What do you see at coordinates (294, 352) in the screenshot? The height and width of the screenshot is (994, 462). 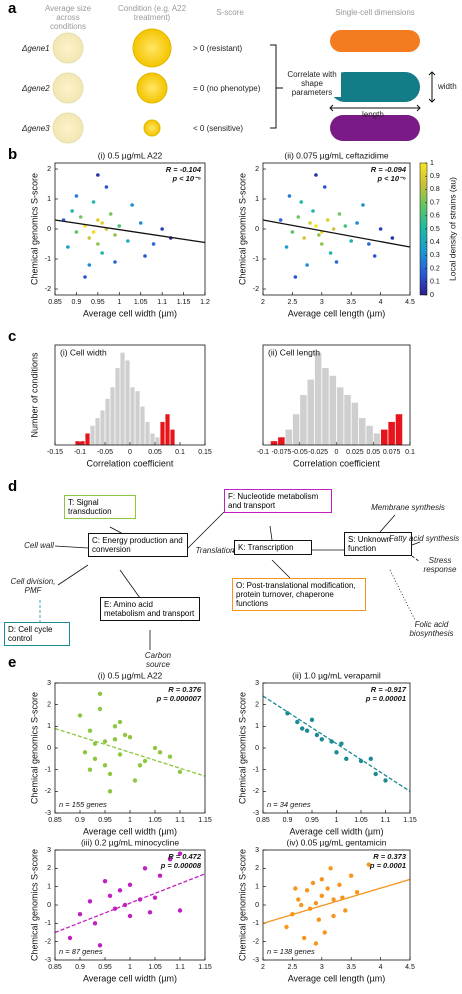 I see `chart-title: (ii) Cell length` at bounding box center [294, 352].